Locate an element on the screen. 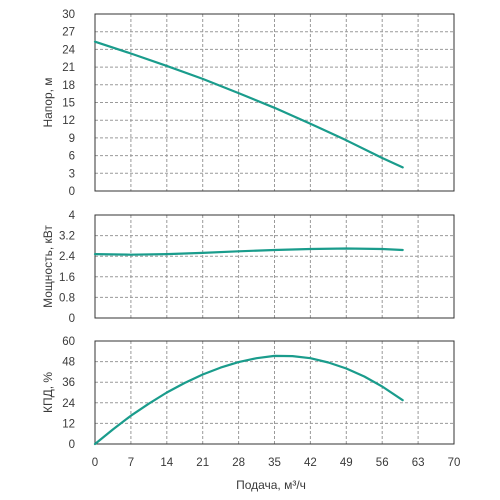  head-y-tick-label: 12 is located at coordinates (68, 121).